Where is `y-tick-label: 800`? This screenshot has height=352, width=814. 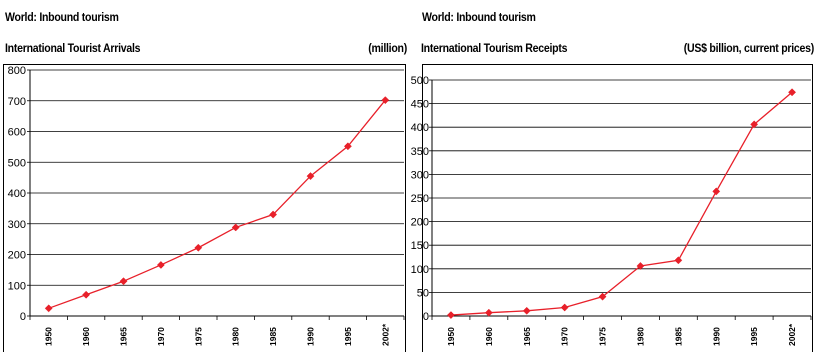 y-tick-label: 800 is located at coordinates (17, 71).